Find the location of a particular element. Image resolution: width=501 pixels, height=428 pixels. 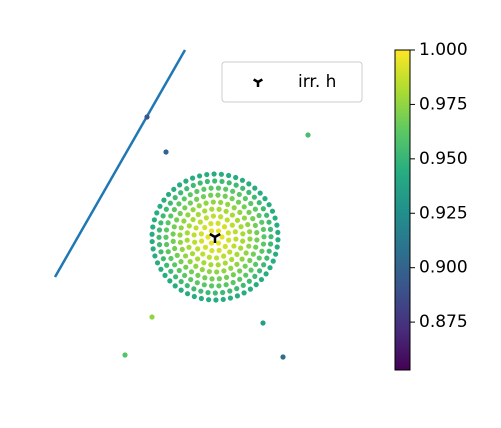

tick-label: 0.925 is located at coordinates (443, 213).